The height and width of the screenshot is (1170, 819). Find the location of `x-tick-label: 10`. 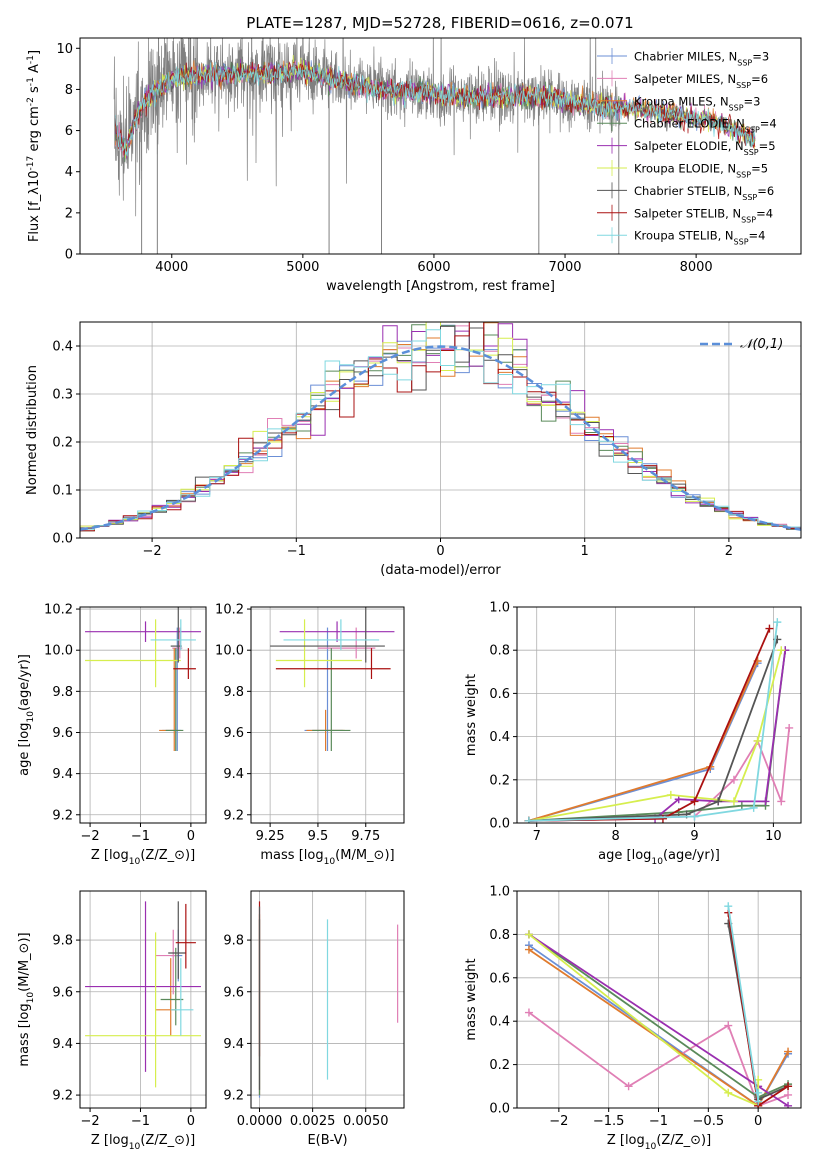

x-tick-label: 10 is located at coordinates (773, 836).